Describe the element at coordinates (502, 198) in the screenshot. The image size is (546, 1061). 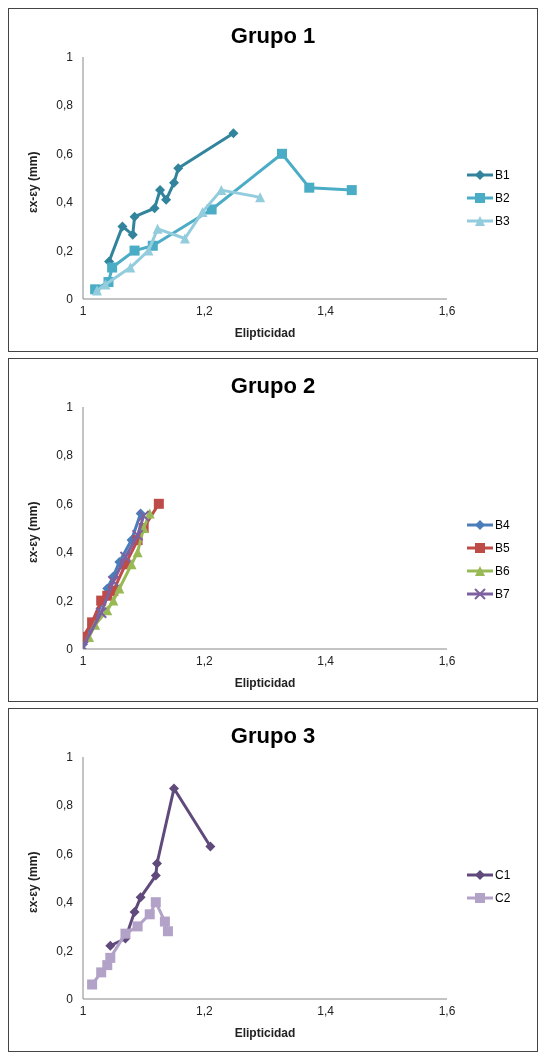
I see `legend-label: B2` at that location.